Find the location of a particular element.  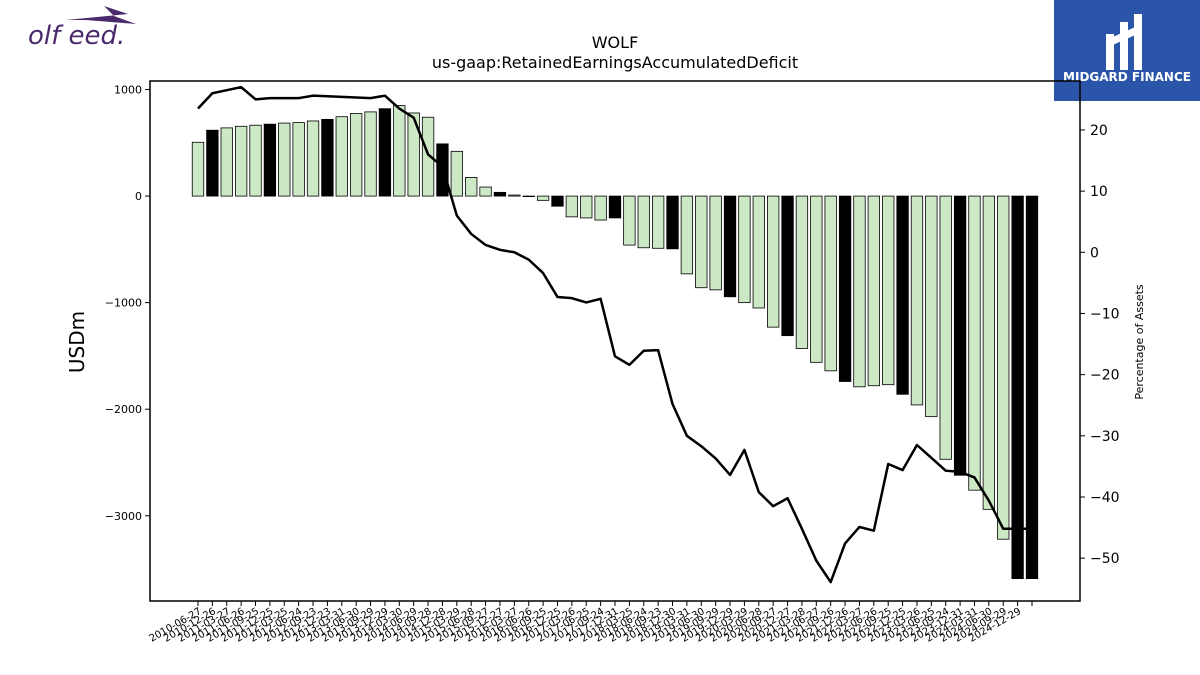

olfeed-logo: olf eed. is located at coordinates (82, 28).